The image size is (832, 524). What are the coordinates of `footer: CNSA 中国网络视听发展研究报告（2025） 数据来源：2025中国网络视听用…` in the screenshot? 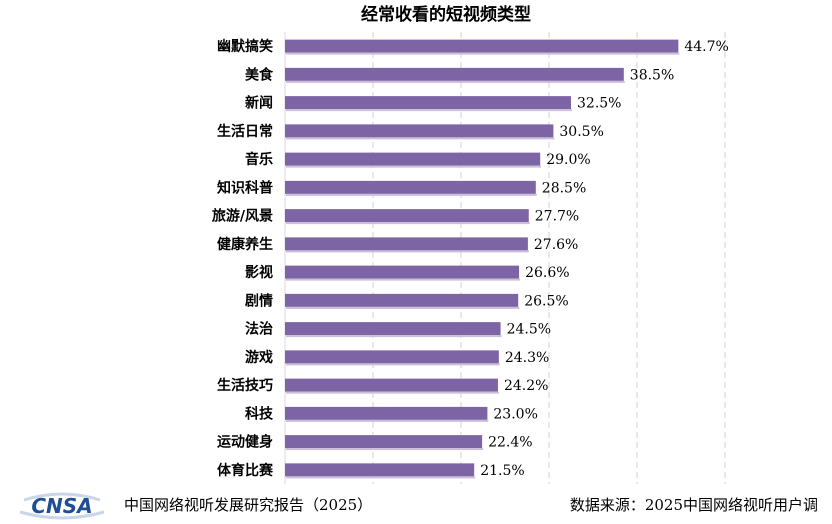 It's located at (416, 506).